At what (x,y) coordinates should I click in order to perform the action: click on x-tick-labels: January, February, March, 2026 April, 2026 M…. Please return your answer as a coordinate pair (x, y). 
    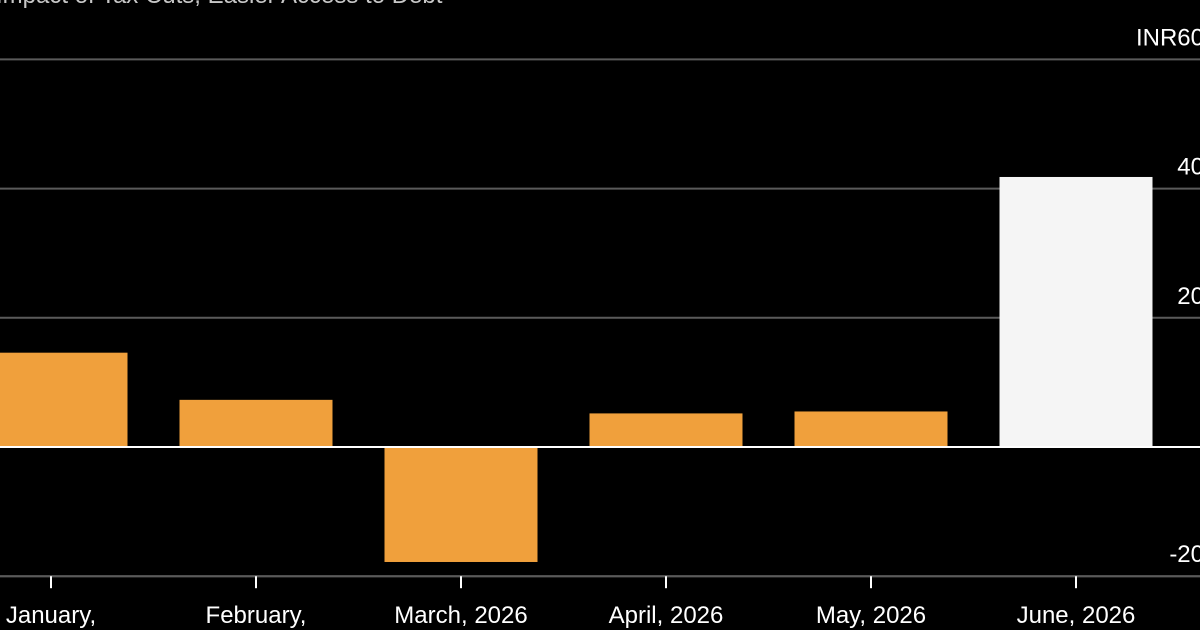
    Looking at the image, I should click on (571, 615).